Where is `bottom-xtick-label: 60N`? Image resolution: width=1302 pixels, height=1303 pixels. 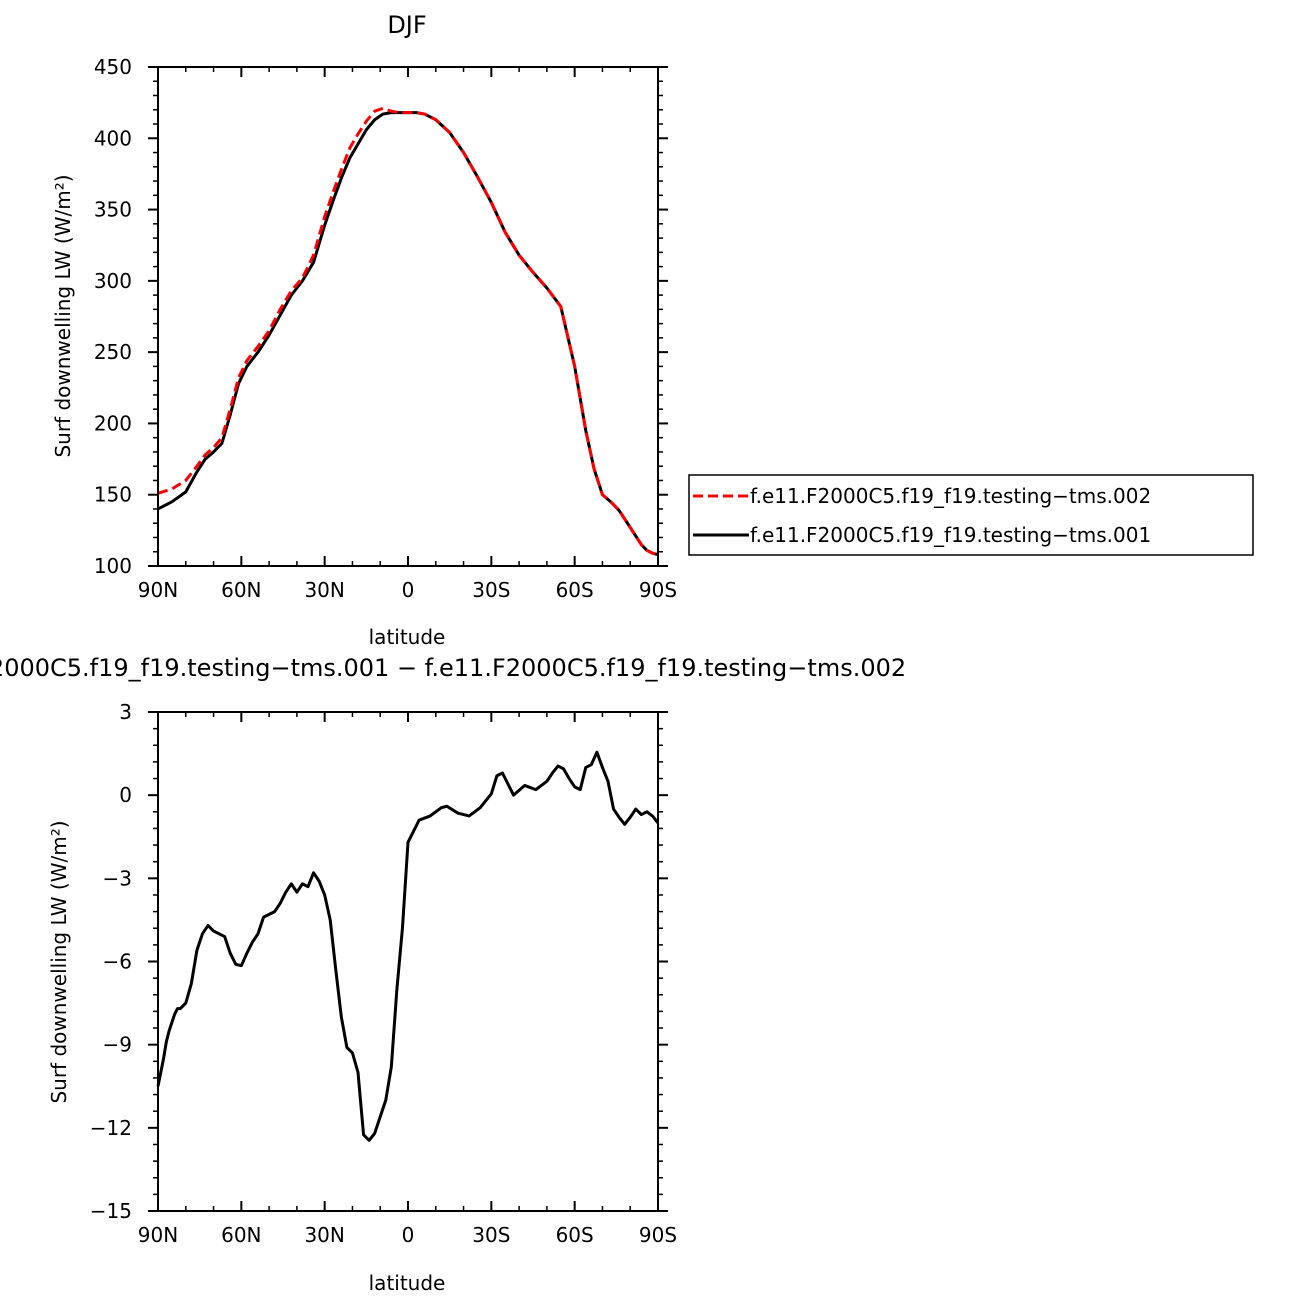
bottom-xtick-label: 60N is located at coordinates (241, 1235).